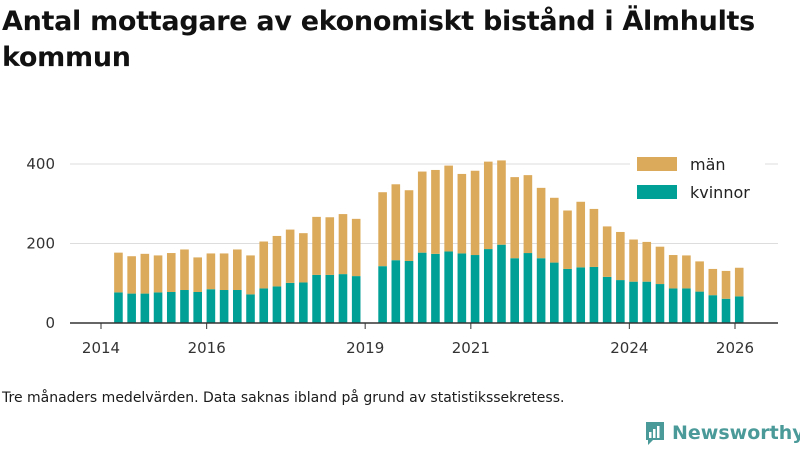 This screenshot has width=800, height=450. What do you see at coordinates (657, 192) in the screenshot?
I see `legend-swatch-kvinnor` at bounding box center [657, 192].